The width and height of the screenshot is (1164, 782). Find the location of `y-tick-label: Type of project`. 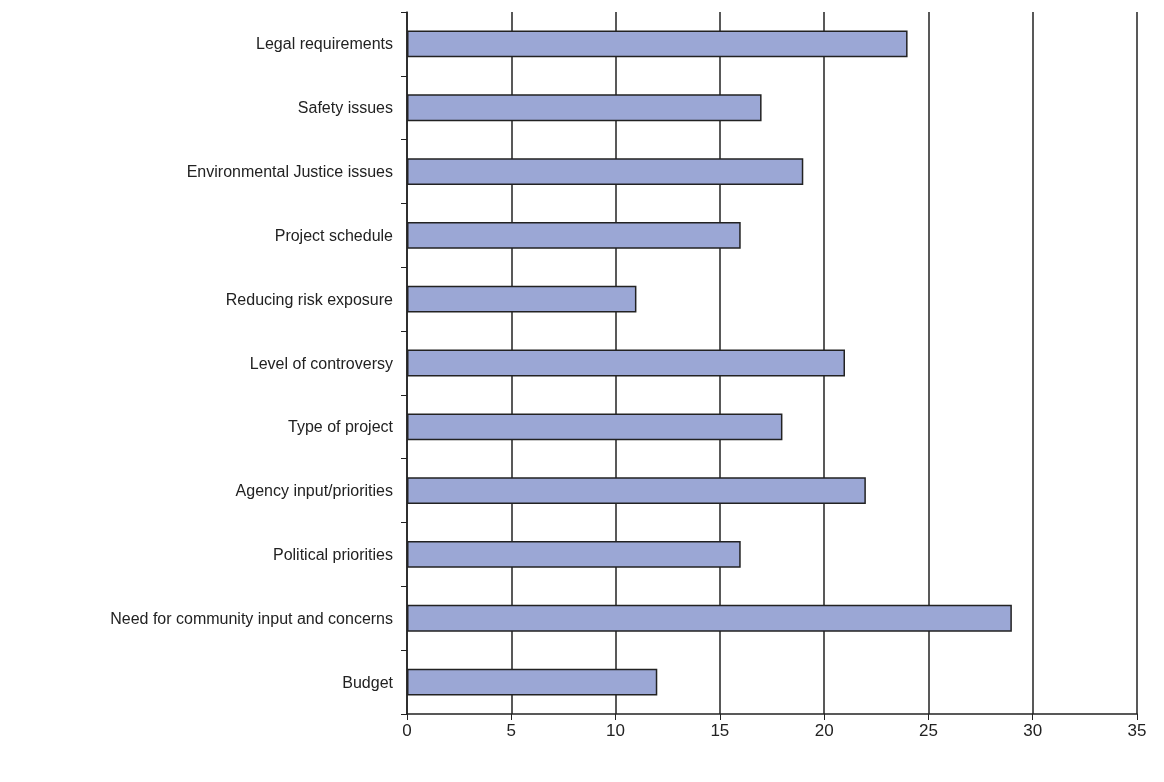

y-tick-label: Type of project is located at coordinates (341, 427).